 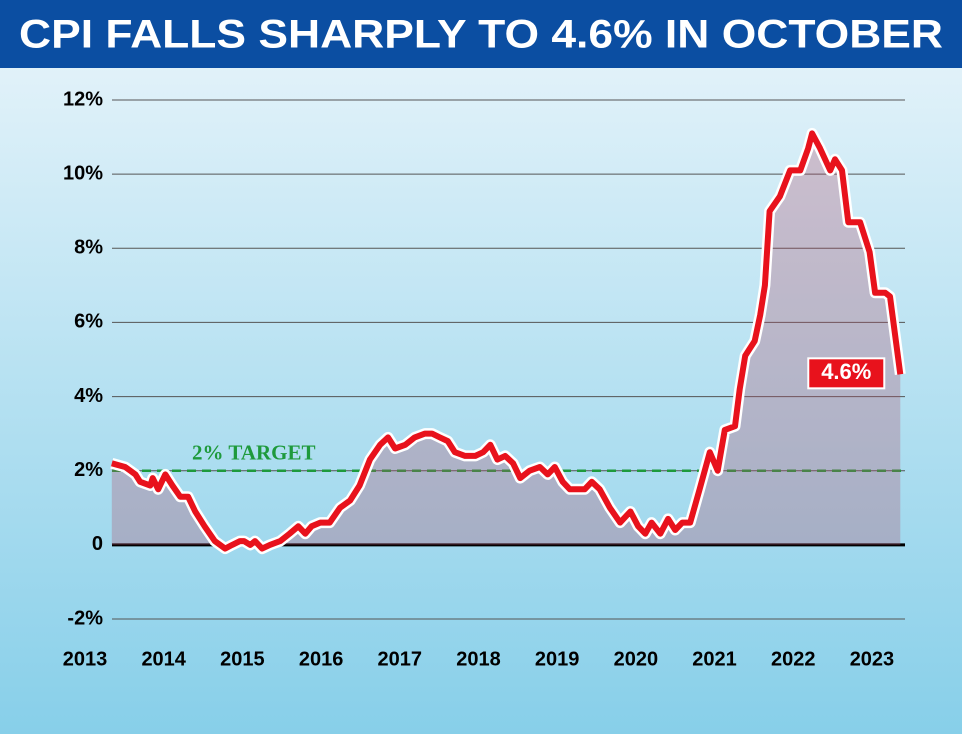 I want to click on title-bar, so click(x=481, y=34).